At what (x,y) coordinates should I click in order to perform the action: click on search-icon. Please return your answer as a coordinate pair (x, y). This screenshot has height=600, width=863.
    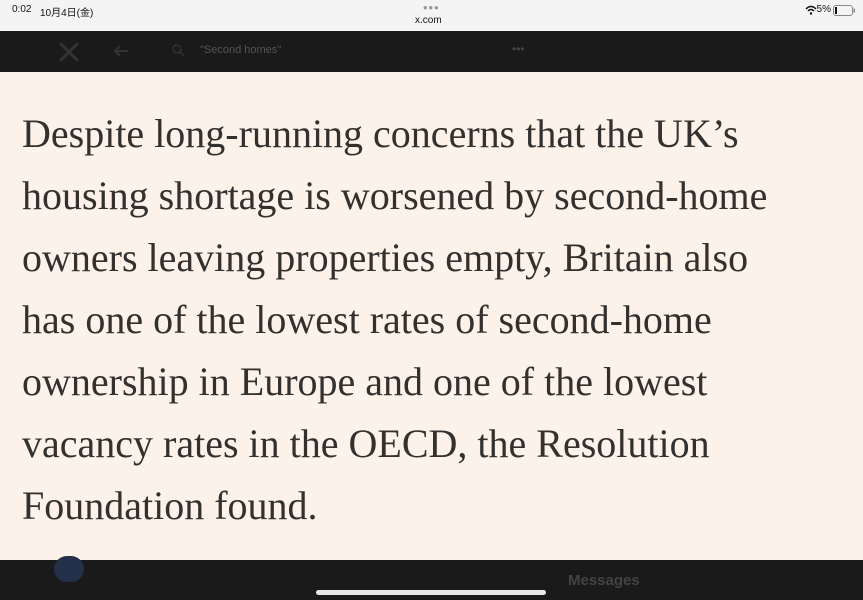
    Looking at the image, I should click on (178, 50).